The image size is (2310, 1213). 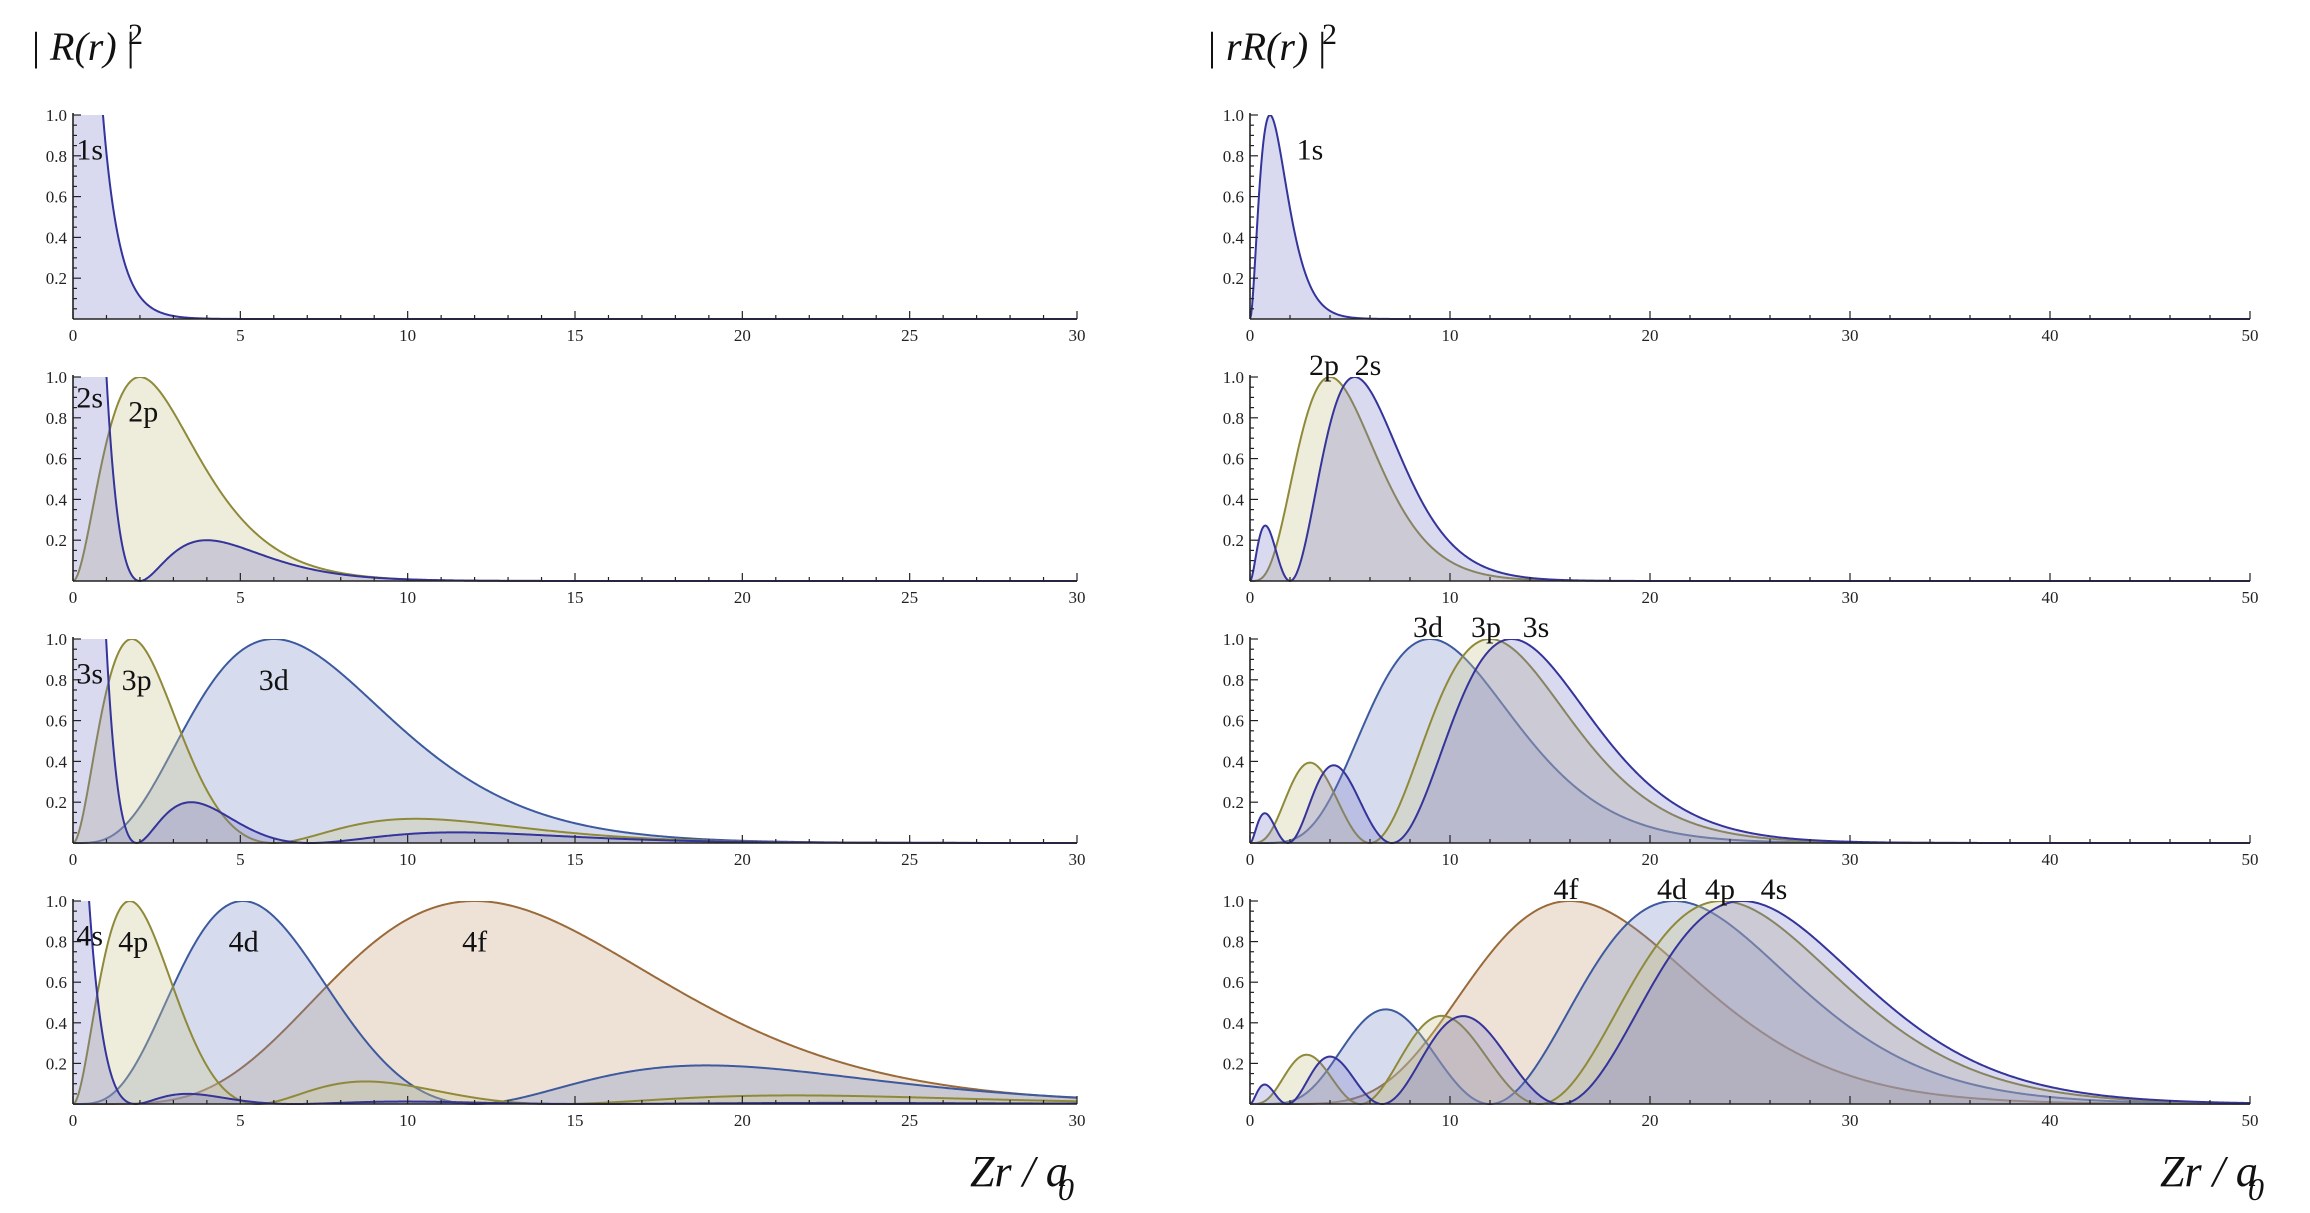 What do you see at coordinates (1774, 889) in the screenshot?
I see `orbital-label-right-4s: 4s` at bounding box center [1774, 889].